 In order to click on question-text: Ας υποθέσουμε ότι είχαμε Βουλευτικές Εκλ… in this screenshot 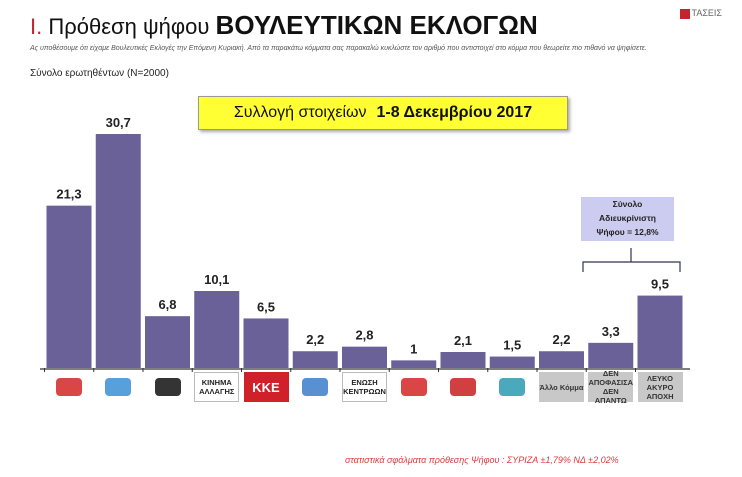, I will do `click(338, 48)`.